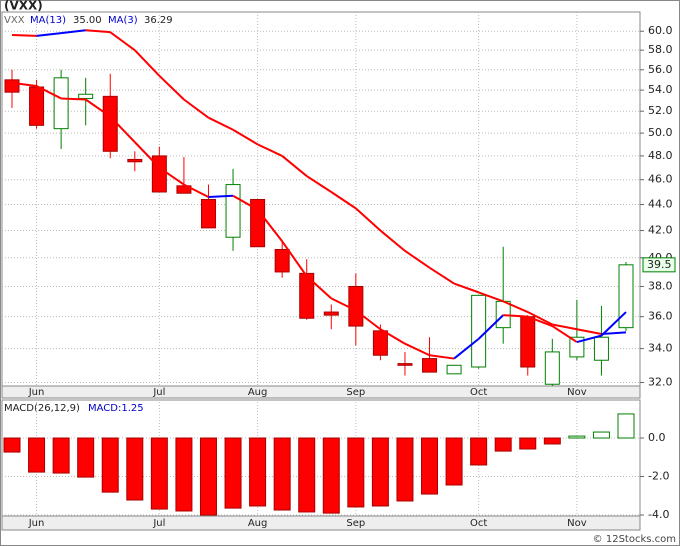  Describe the element at coordinates (14, 20) in the screenshot. I see `legend-symbol: VXX` at that location.